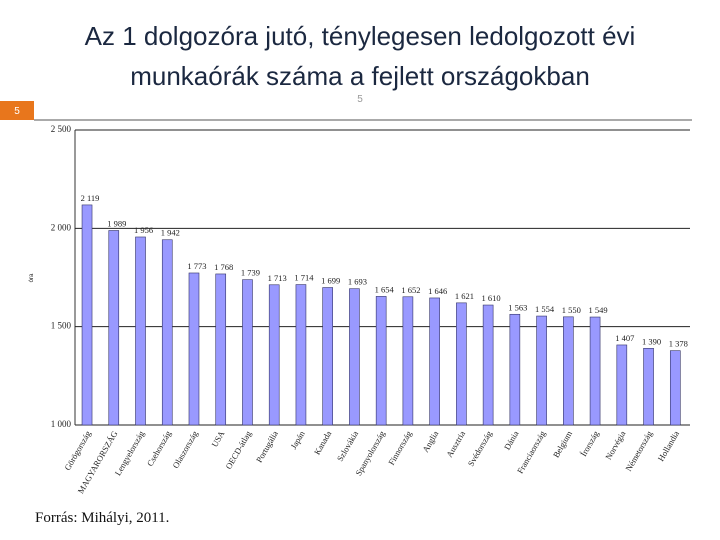 This screenshot has height=540, width=720. What do you see at coordinates (678, 344) in the screenshot?
I see `value-label: 1 378` at bounding box center [678, 344].